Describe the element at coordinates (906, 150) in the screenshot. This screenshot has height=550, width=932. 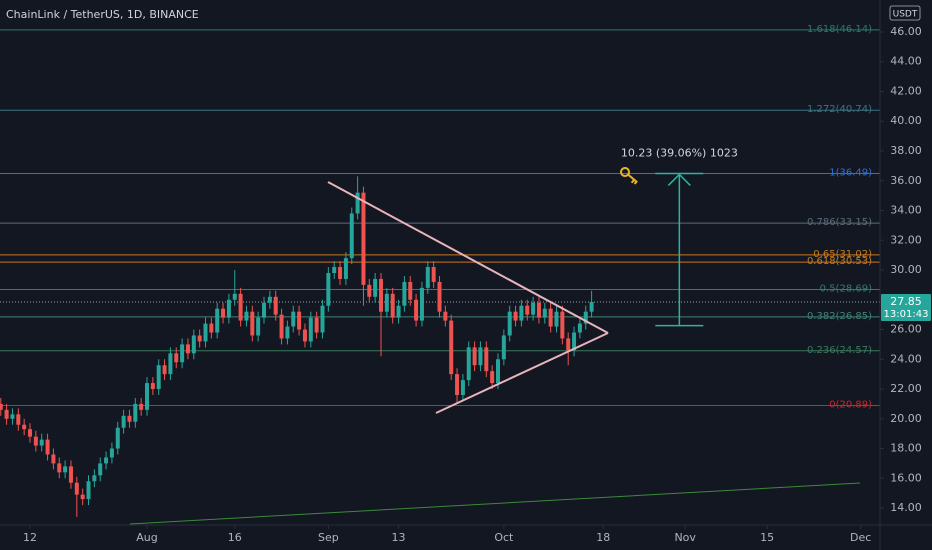
I see `y-tick-label: 38.00` at that location.